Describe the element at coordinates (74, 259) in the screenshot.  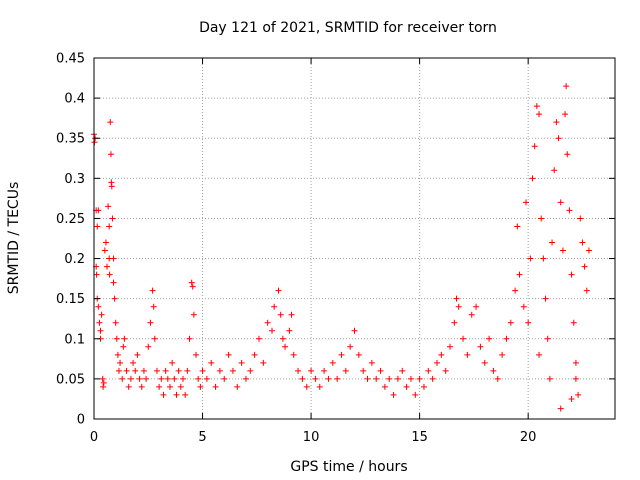
I see `y-tick-label: 0.2` at that location.